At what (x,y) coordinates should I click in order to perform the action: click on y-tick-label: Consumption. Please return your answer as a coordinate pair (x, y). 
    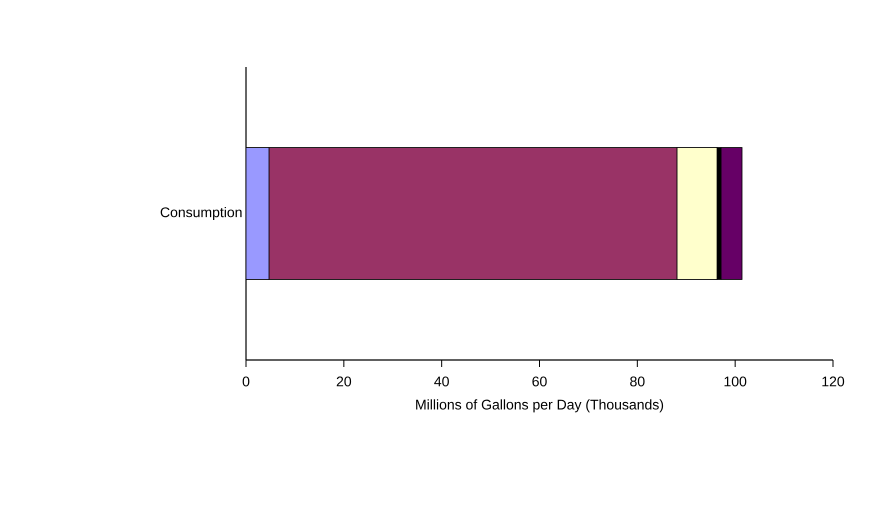
    Looking at the image, I should click on (201, 213).